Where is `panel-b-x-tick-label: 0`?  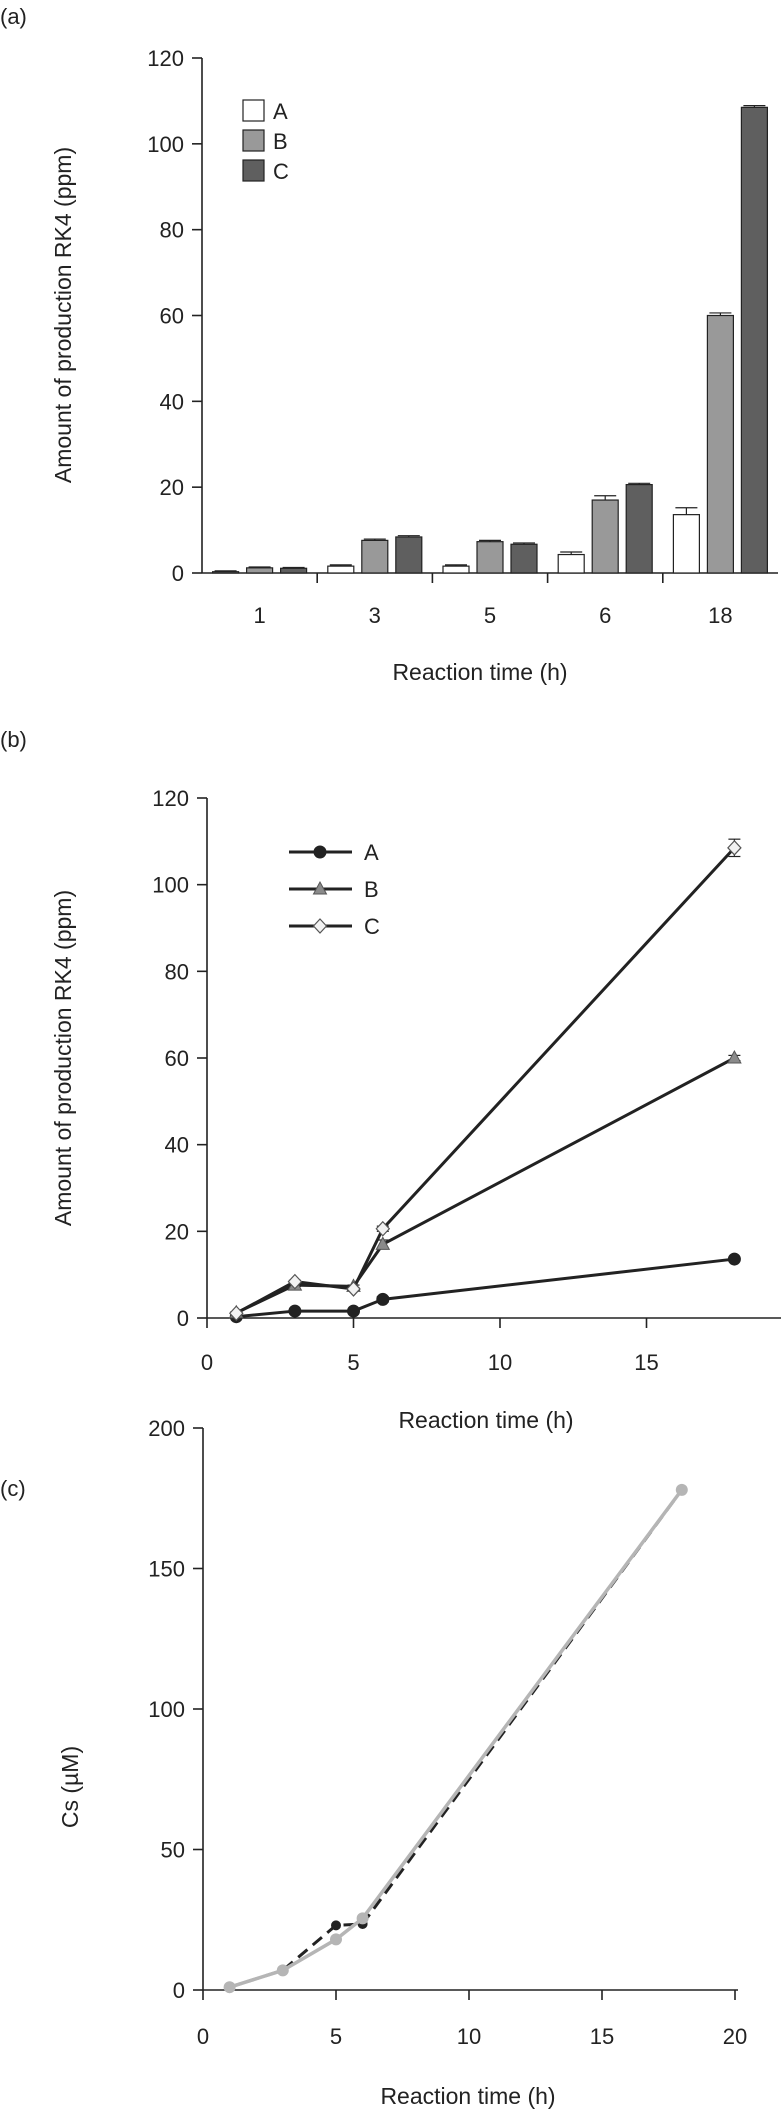
panel-b-x-tick-label: 0 is located at coordinates (207, 1362).